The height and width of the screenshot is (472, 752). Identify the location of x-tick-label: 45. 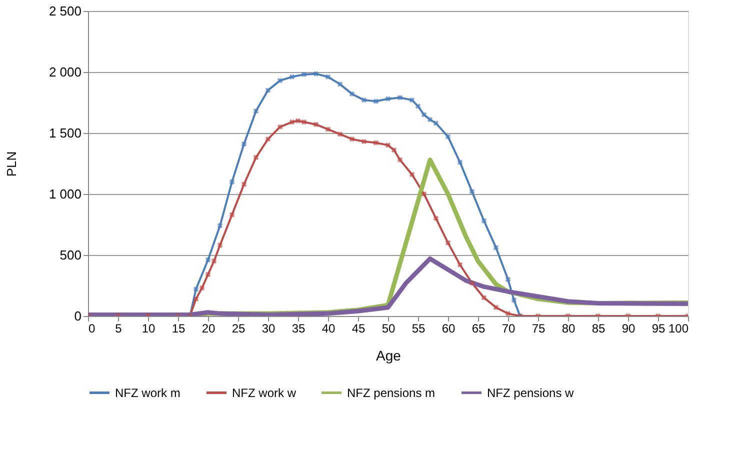
(359, 329).